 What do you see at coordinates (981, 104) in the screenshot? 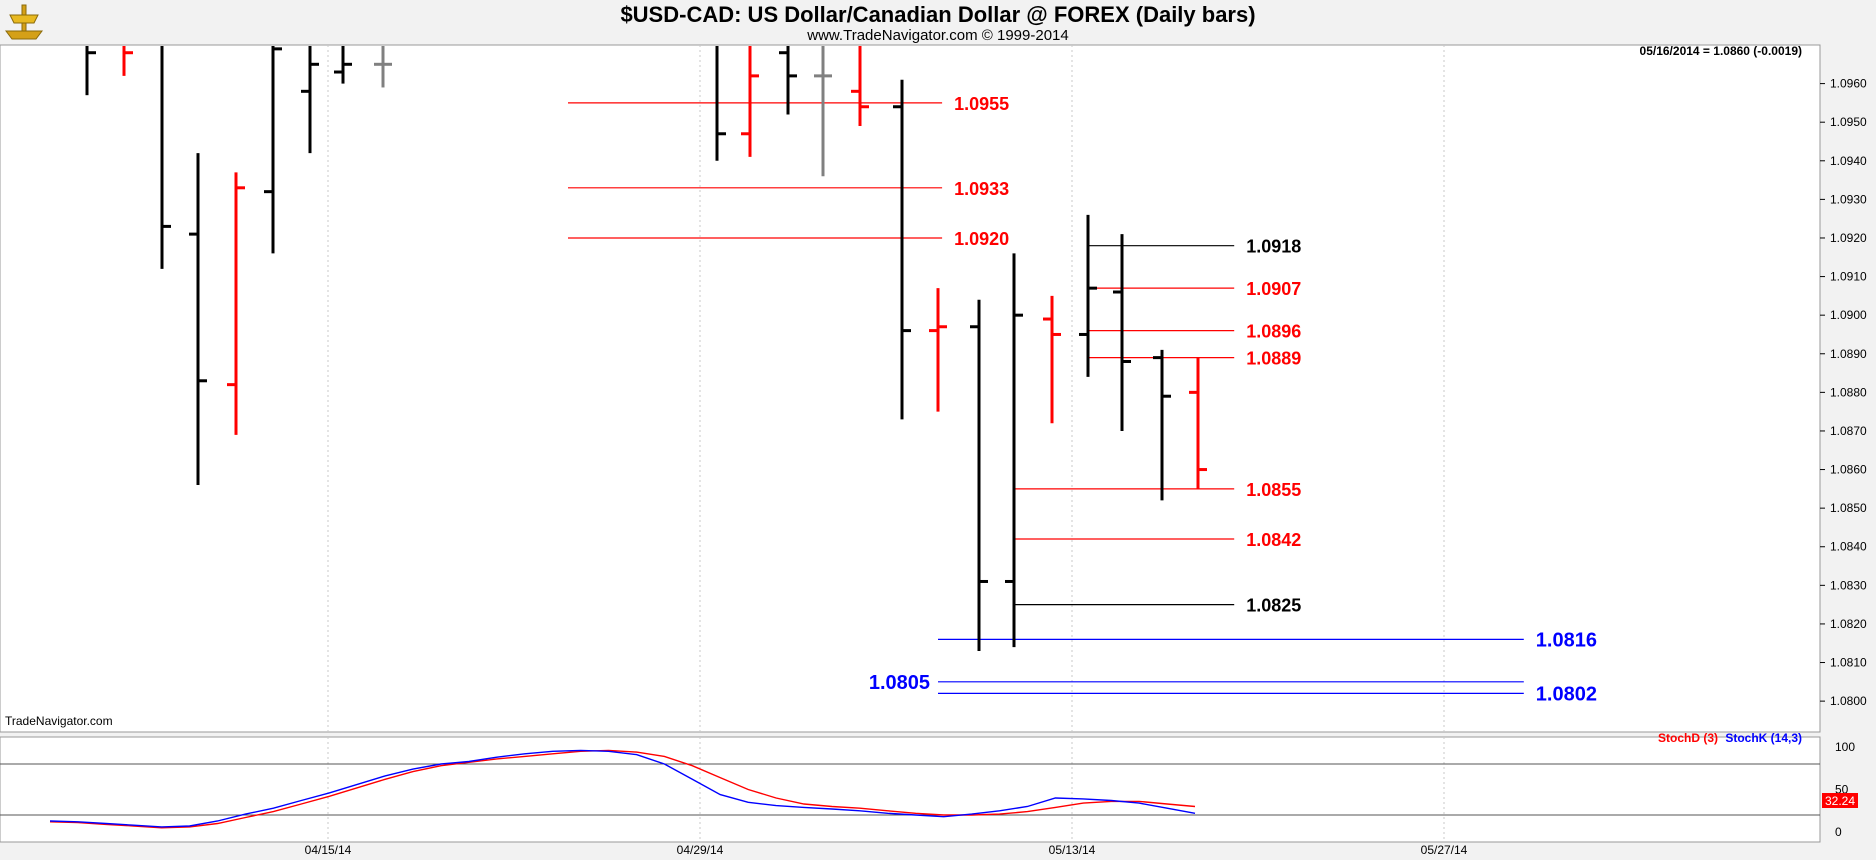
I see `level-label: 1.0955` at bounding box center [981, 104].